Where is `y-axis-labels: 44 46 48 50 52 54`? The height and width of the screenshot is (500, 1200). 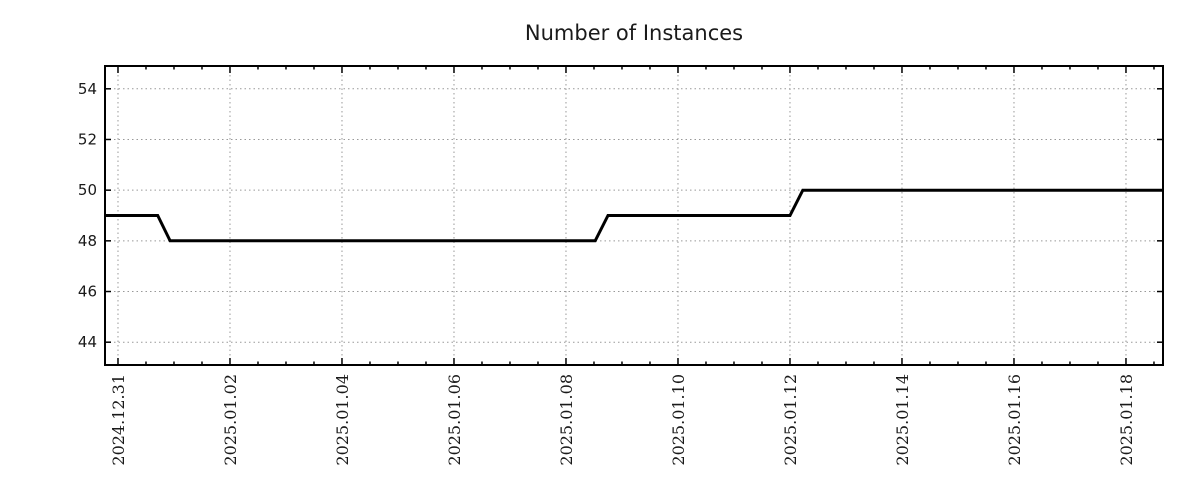 y-axis-labels: 44 46 48 50 52 54 is located at coordinates (87, 215).